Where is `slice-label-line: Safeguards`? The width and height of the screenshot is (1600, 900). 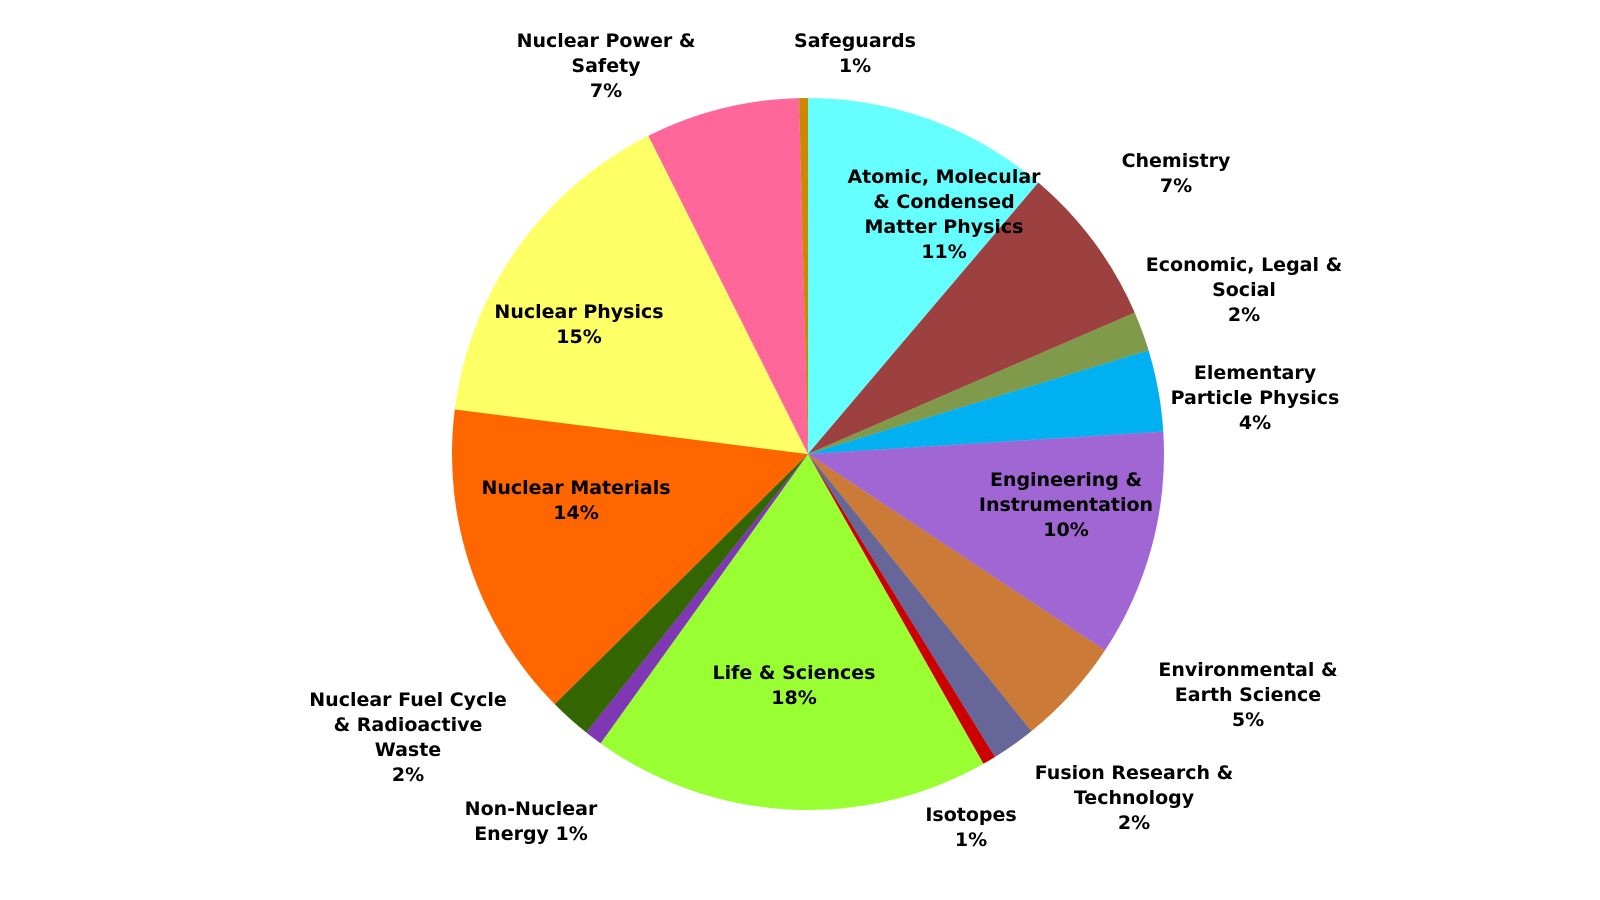 slice-label-line: Safeguards is located at coordinates (855, 41).